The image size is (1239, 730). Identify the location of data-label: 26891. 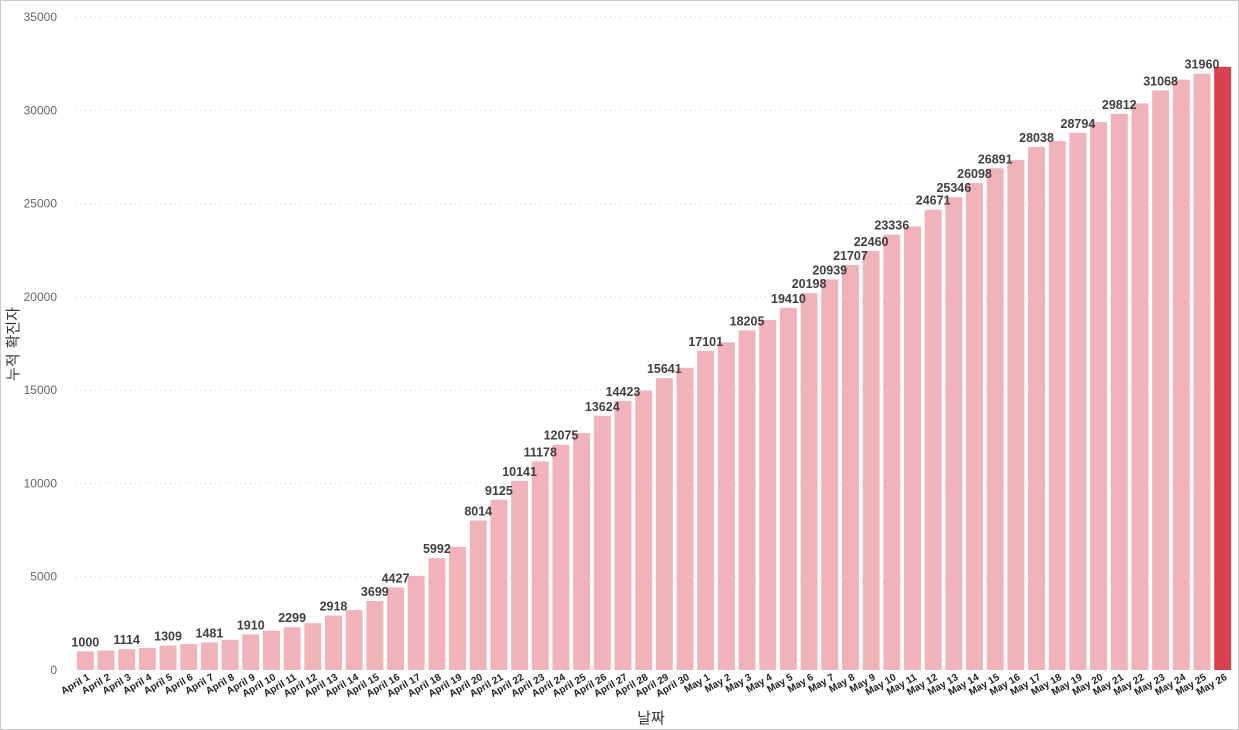
(995, 159).